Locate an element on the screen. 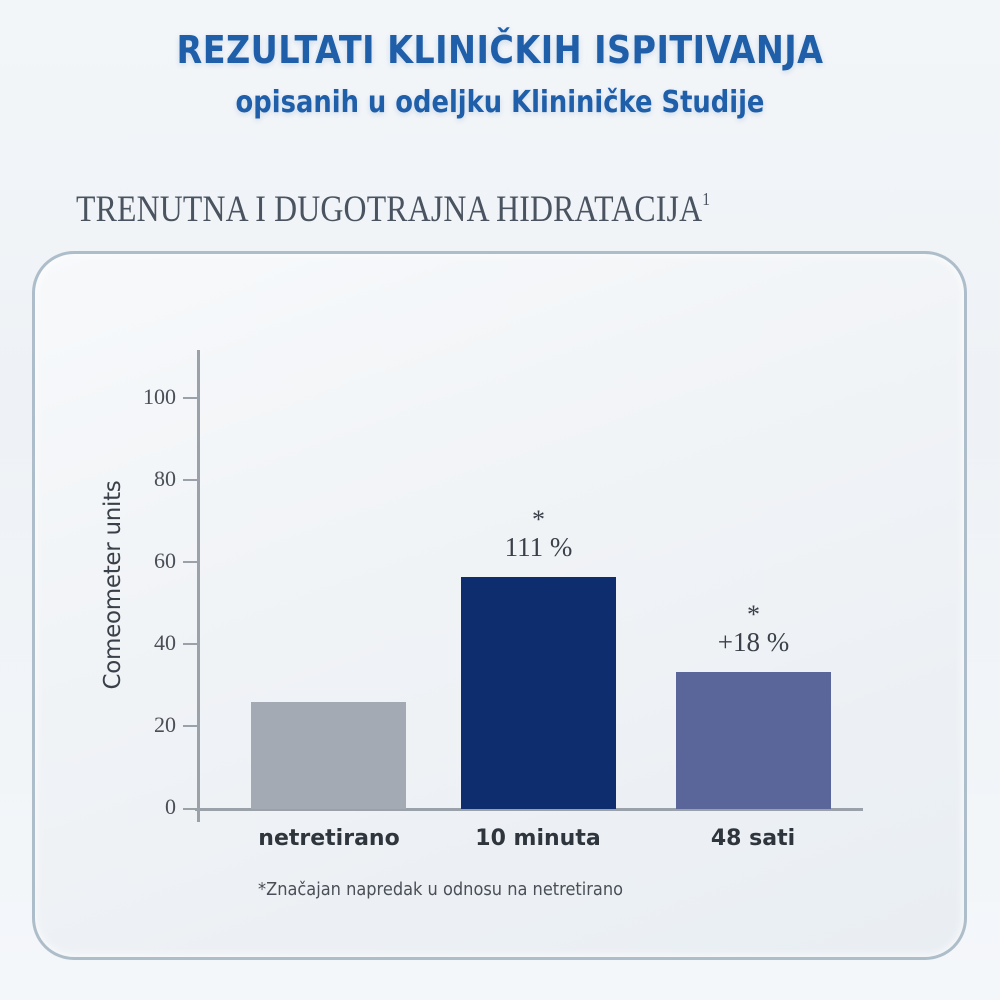  chart-title: TRENUTNA I DUGOTRAJNA HIDRATACIJA1 is located at coordinates (393, 209).